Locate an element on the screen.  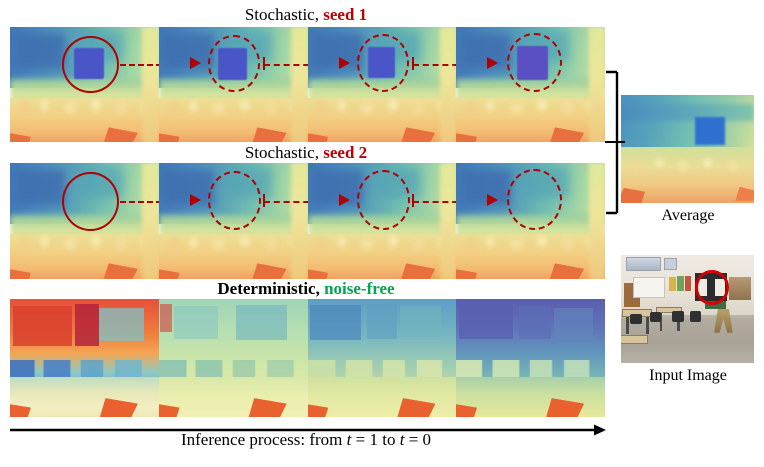
frame-row1-t3 is located at coordinates (382, 86).